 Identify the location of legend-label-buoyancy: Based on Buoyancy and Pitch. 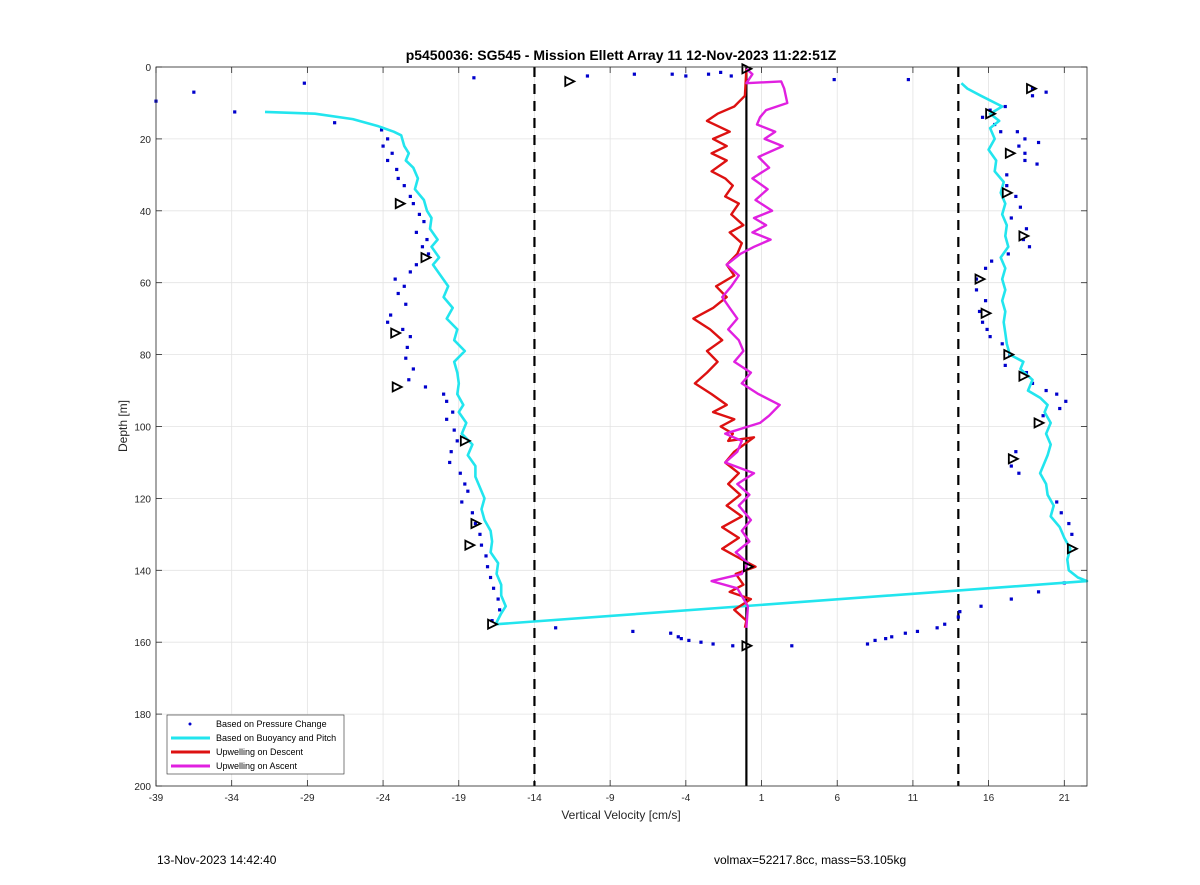
(276, 738).